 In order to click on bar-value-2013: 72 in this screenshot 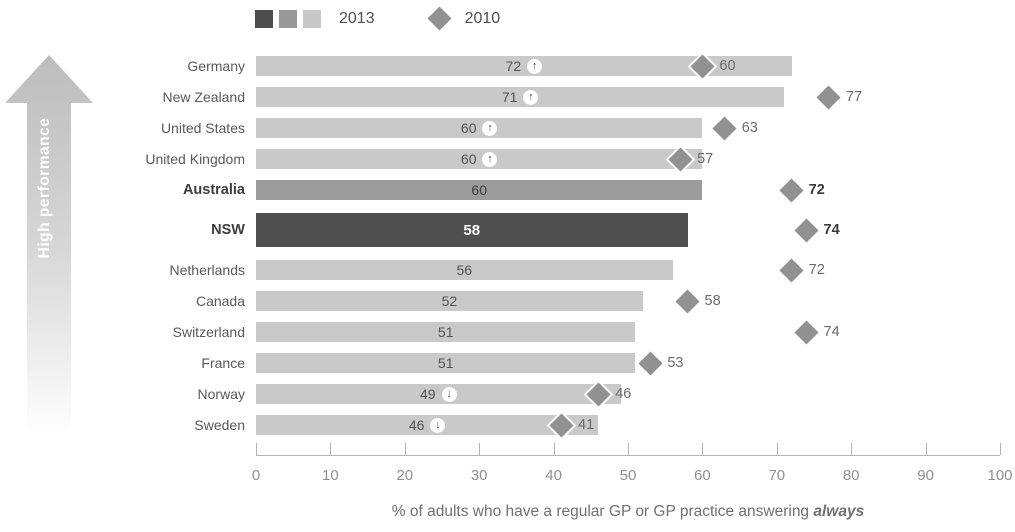, I will do `click(513, 66)`.